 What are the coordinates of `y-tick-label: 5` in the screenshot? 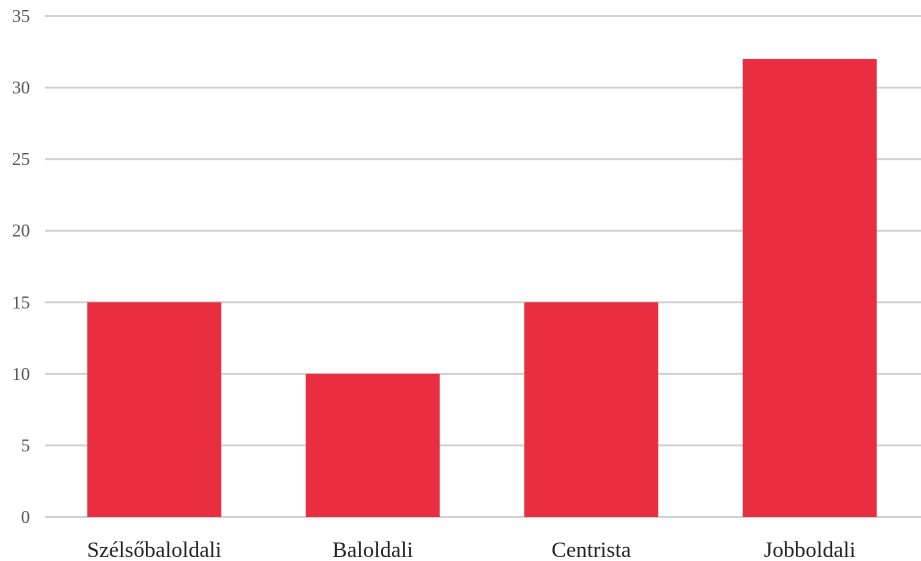 It's located at (25, 445).